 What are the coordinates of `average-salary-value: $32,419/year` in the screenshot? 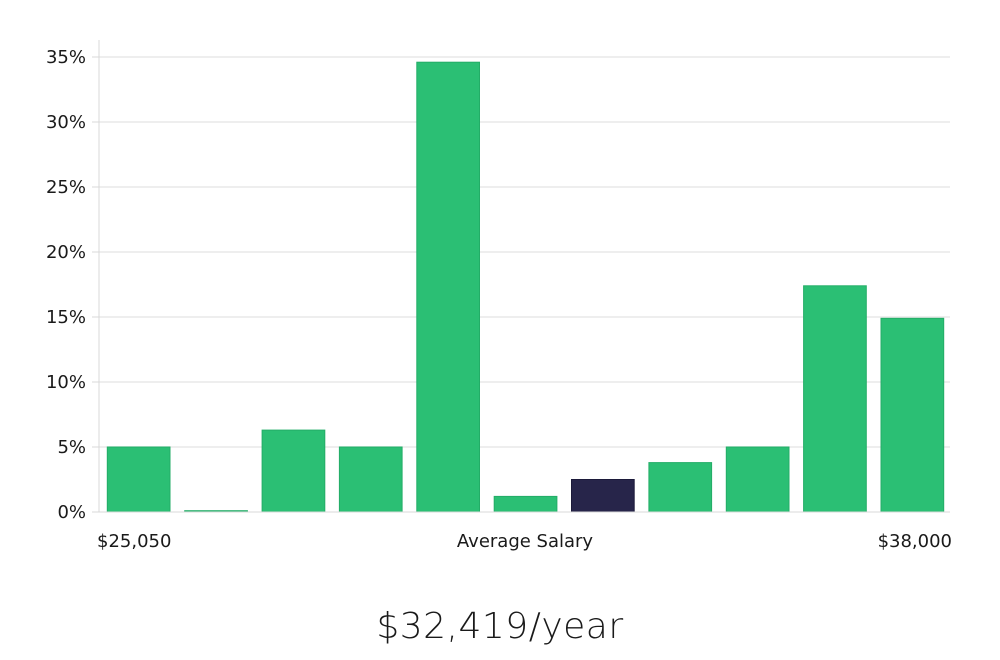 It's located at (500, 626).